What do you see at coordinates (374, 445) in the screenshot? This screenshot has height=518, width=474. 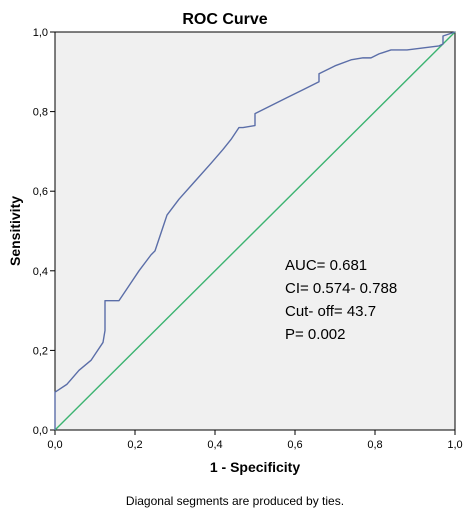 I see `x-tick-label: 0,8` at bounding box center [374, 445].